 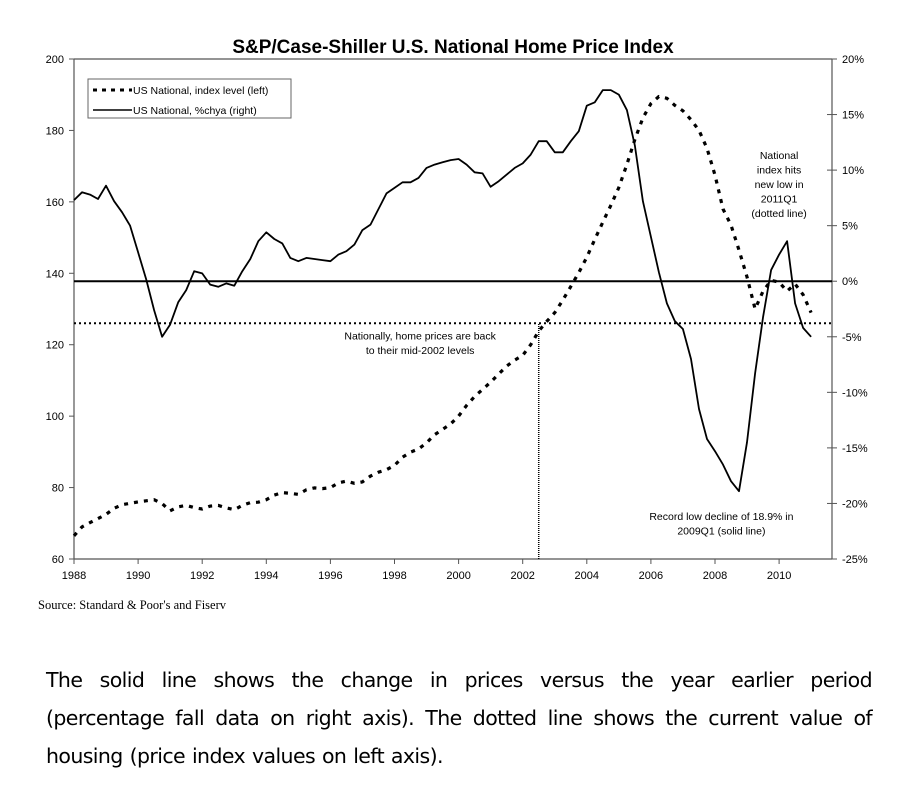 What do you see at coordinates (55, 417) in the screenshot?
I see `y-left-tick-label: 100` at bounding box center [55, 417].